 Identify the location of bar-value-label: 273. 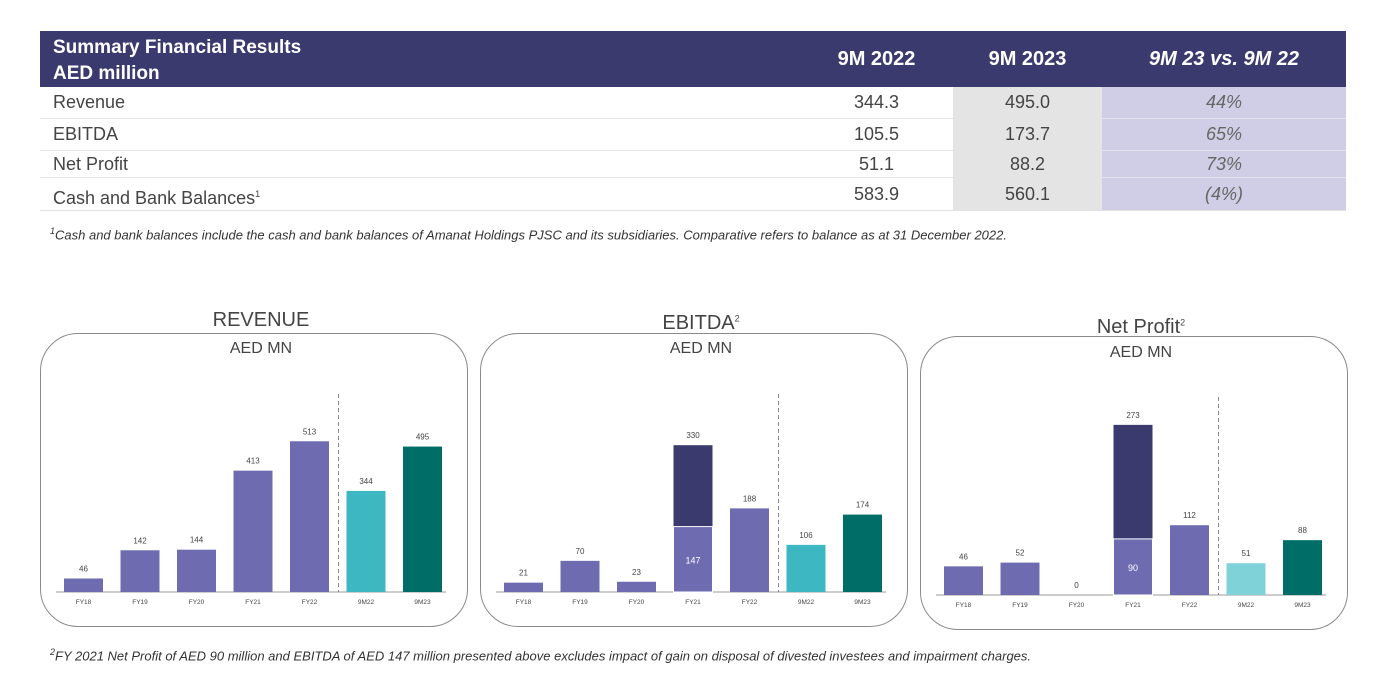
(1133, 415).